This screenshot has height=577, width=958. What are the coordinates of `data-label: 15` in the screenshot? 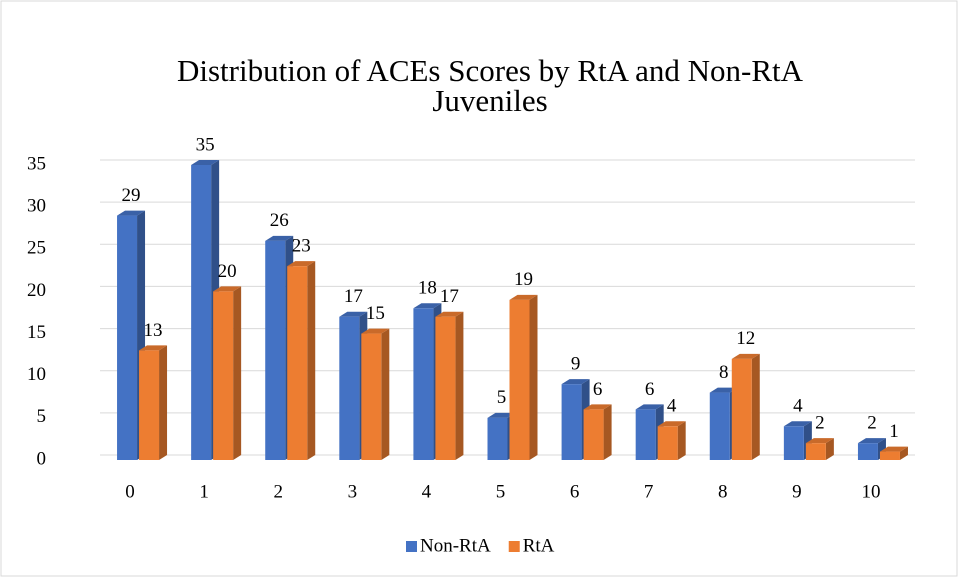 It's located at (375, 313).